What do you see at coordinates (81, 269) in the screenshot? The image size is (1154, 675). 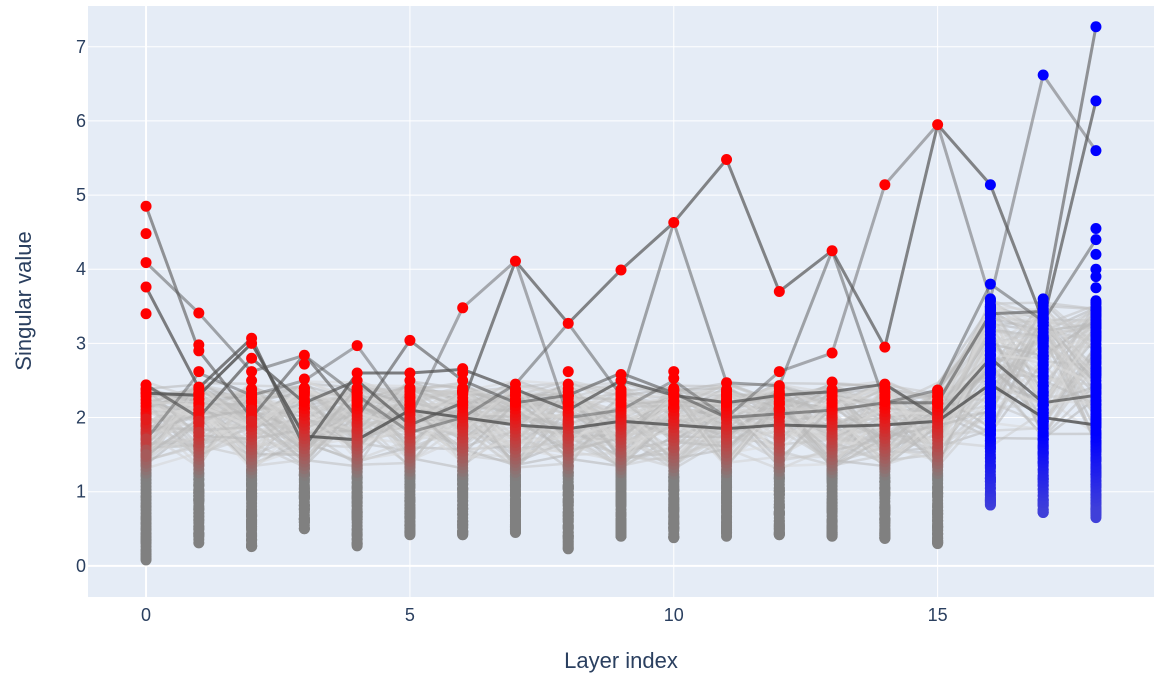 I see `y-tick-label: 4` at bounding box center [81, 269].